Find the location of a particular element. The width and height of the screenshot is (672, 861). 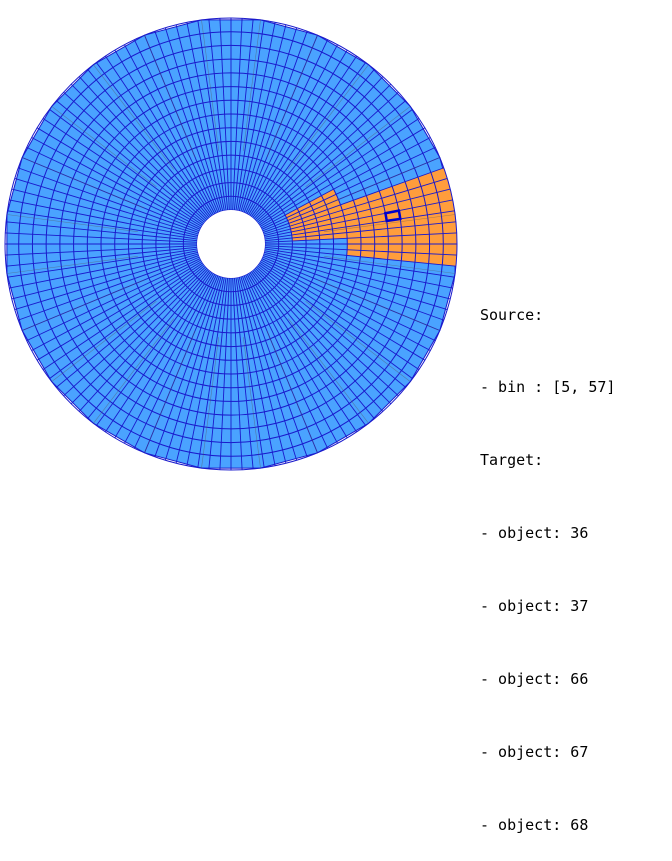

selected-bin is located at coordinates (392, 216).